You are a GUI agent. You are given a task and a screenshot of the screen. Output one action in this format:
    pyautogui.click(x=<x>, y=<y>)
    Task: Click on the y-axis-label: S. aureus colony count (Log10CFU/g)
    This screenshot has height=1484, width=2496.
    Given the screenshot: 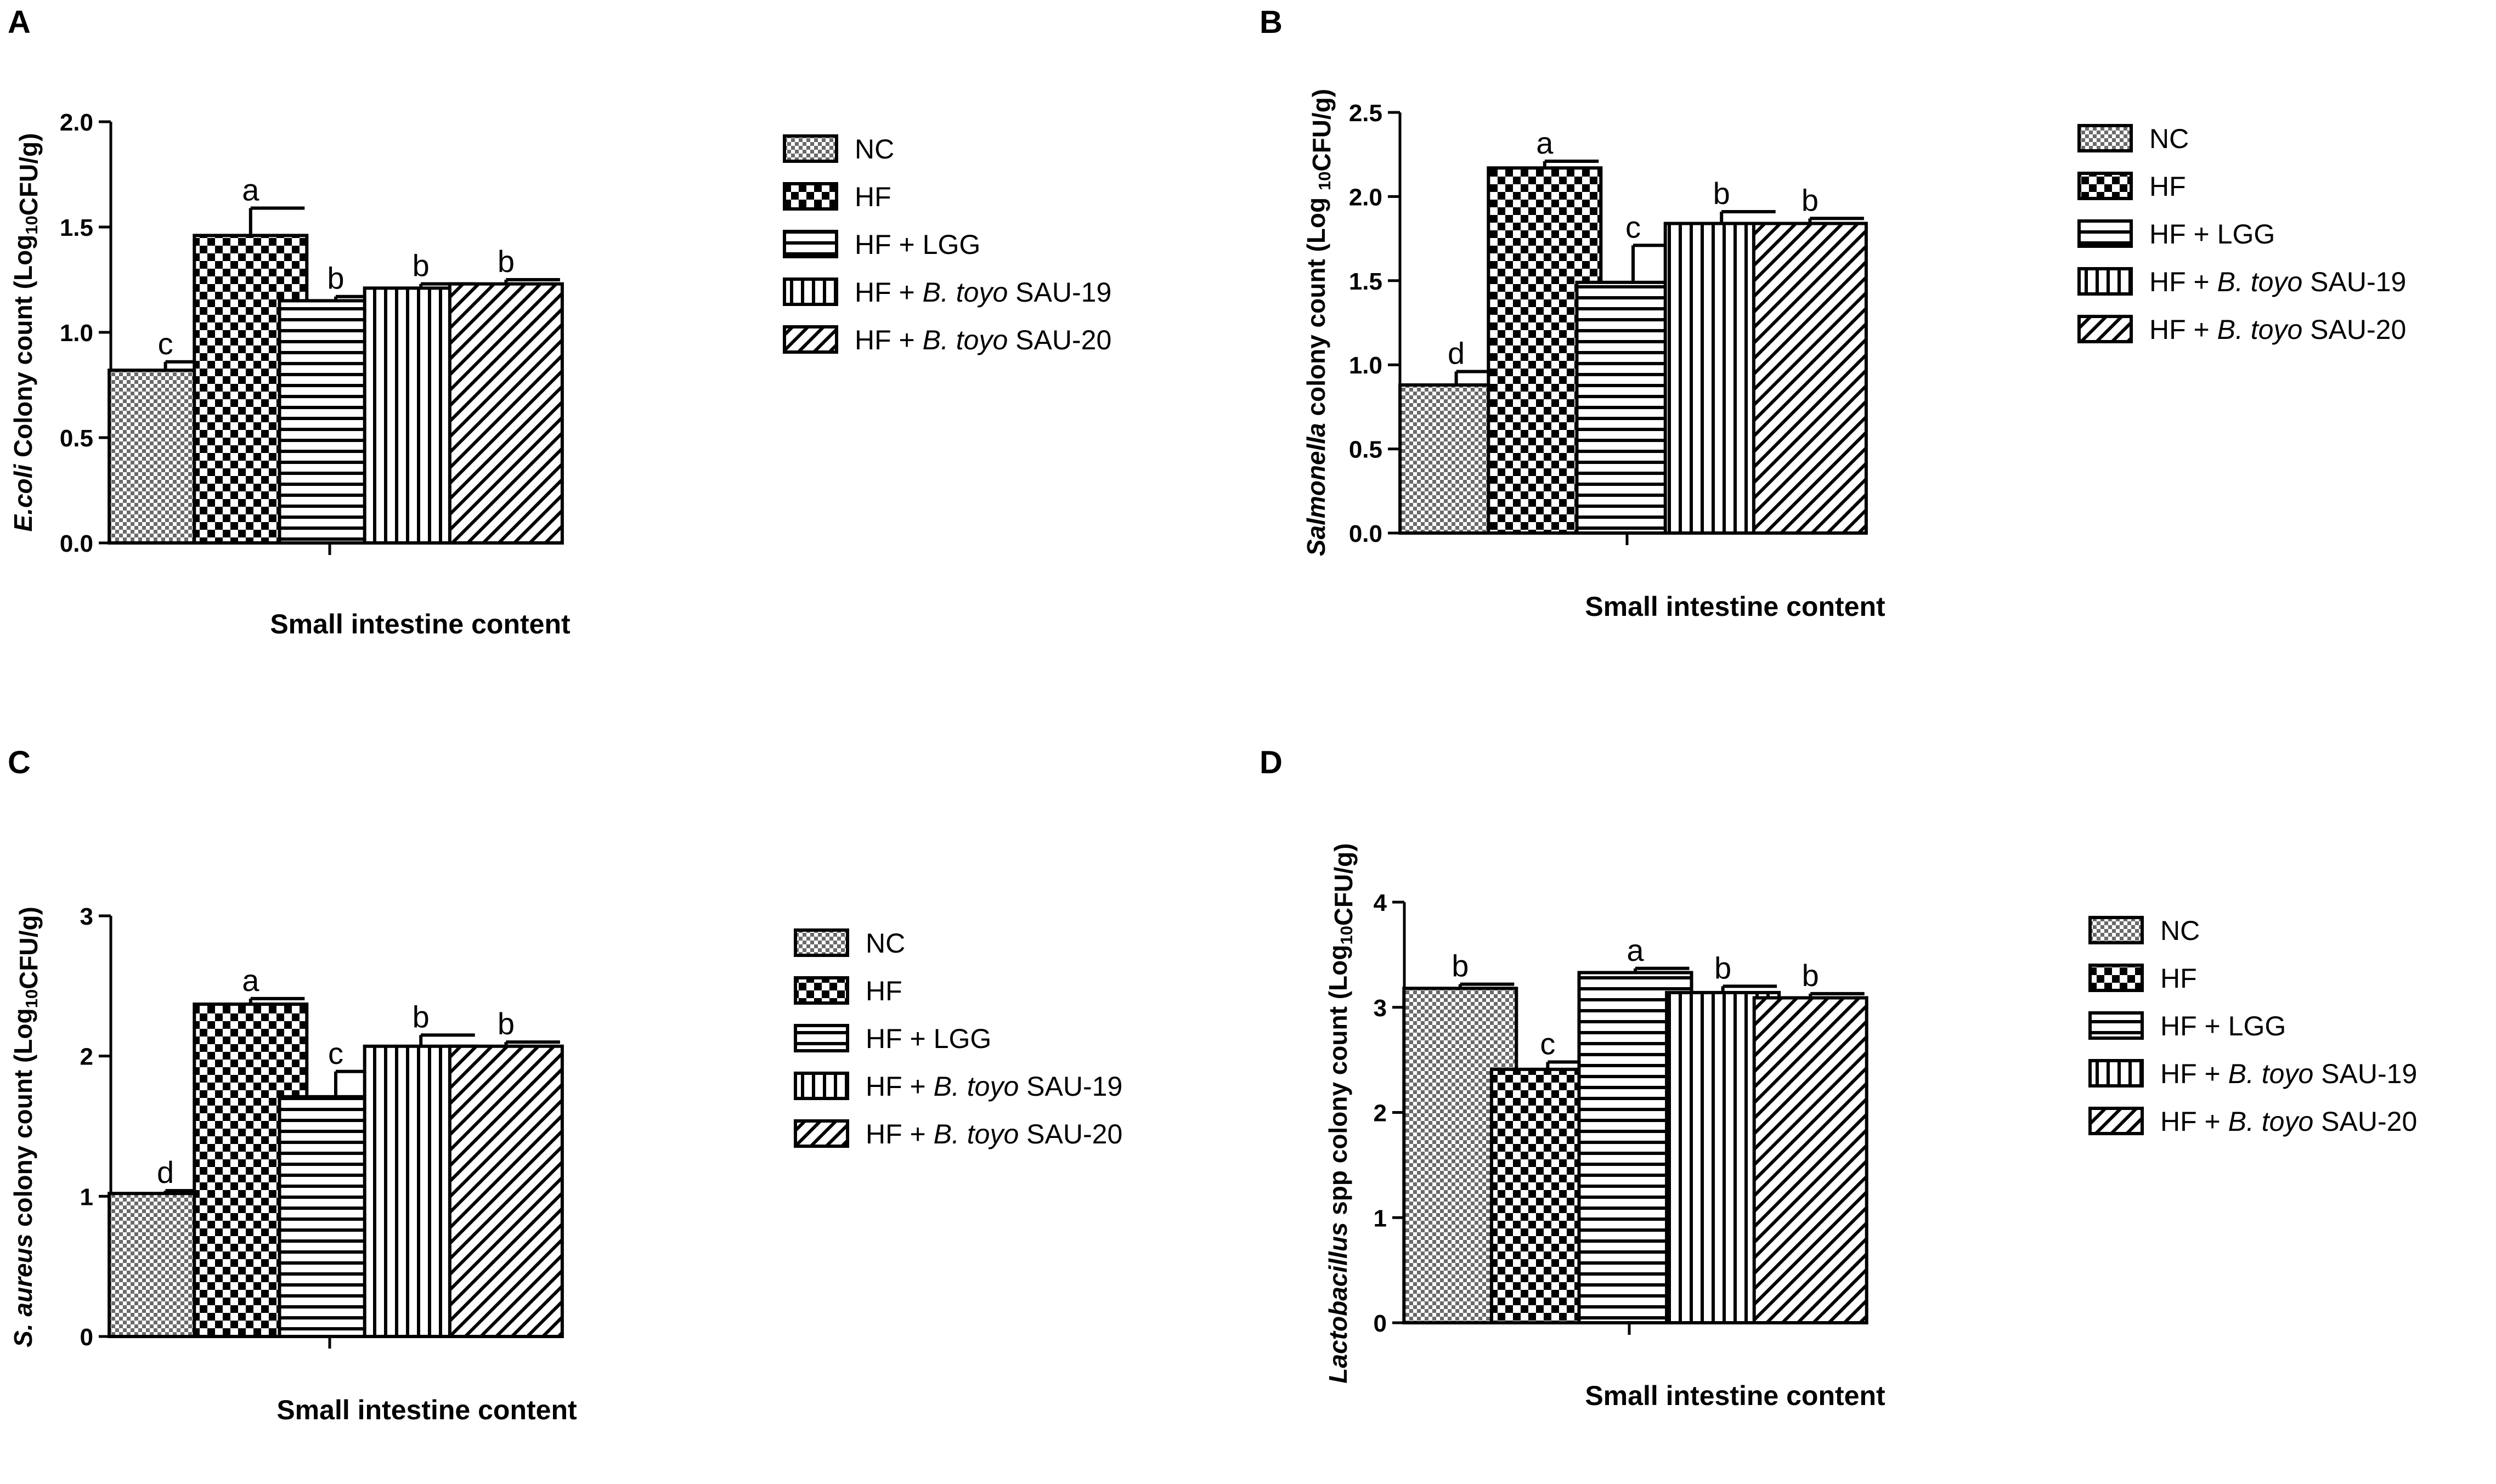 What is the action you would take?
    pyautogui.click(x=26, y=1127)
    